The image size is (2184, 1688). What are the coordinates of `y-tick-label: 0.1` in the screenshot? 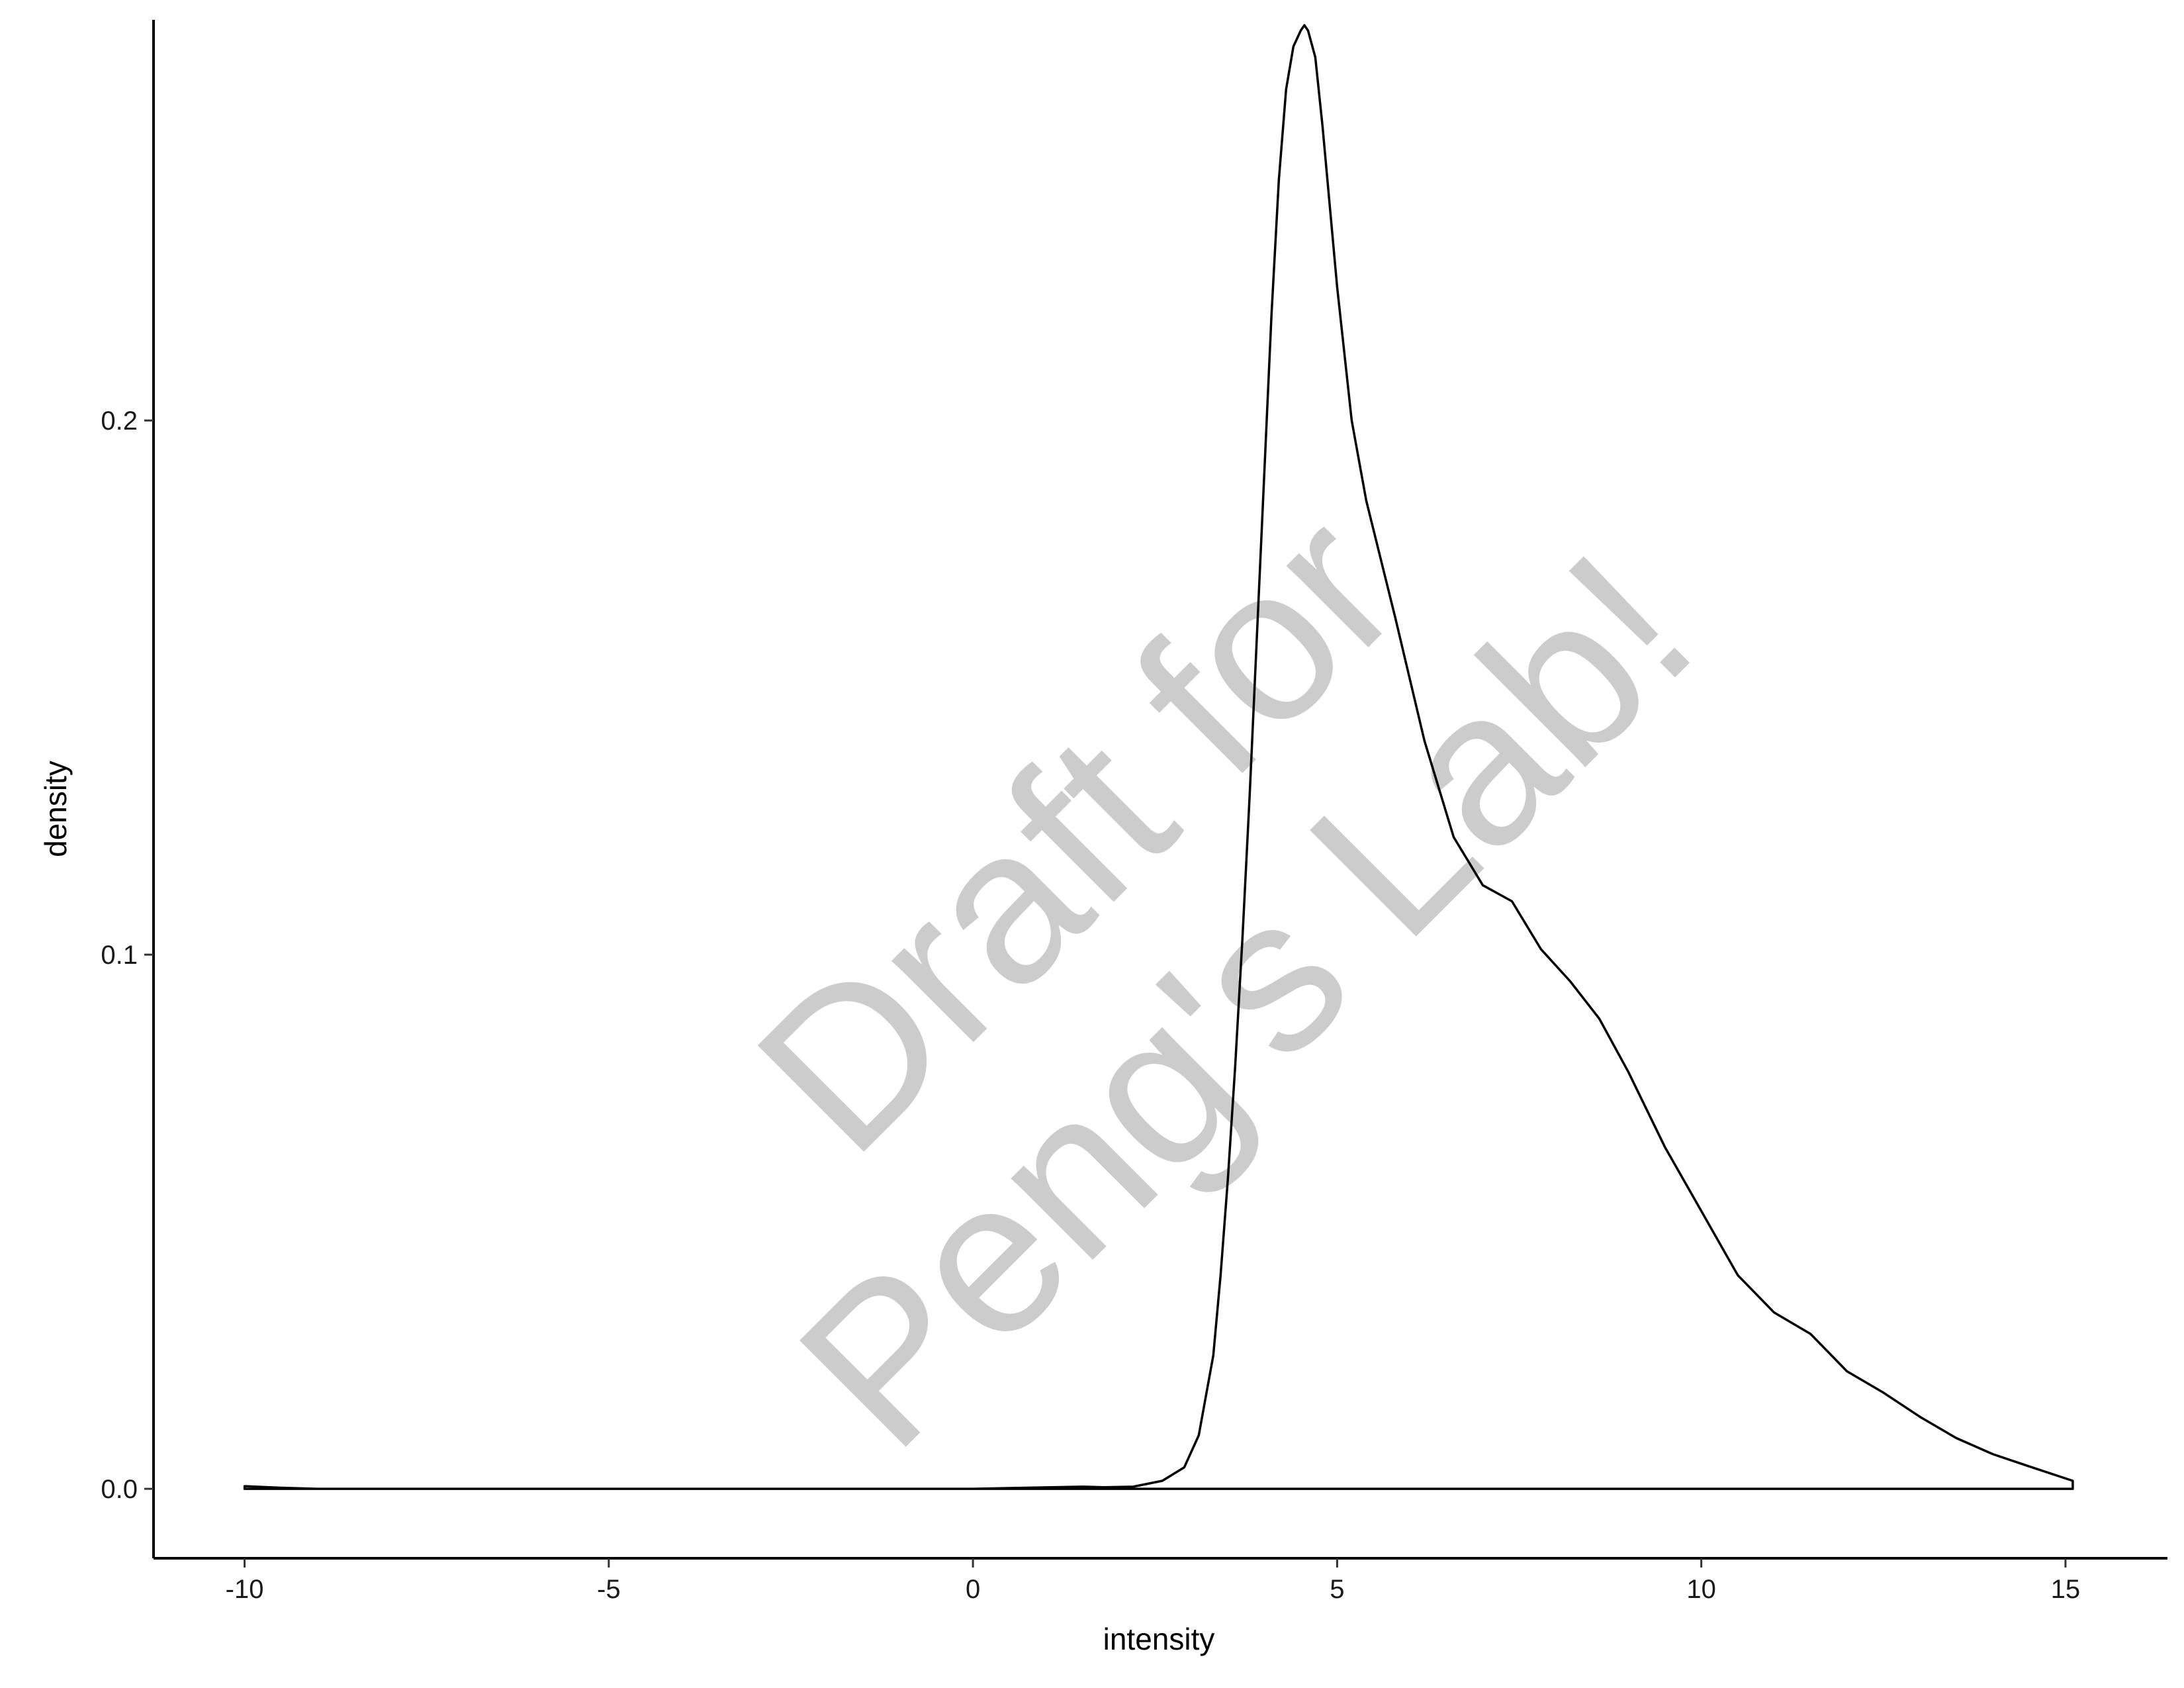 It's located at (119, 955).